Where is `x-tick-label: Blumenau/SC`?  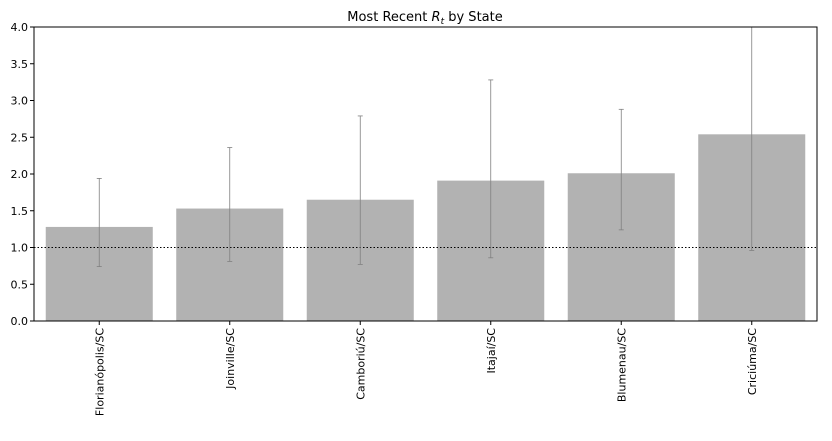
x-tick-label: Blumenau/SC is located at coordinates (621, 365).